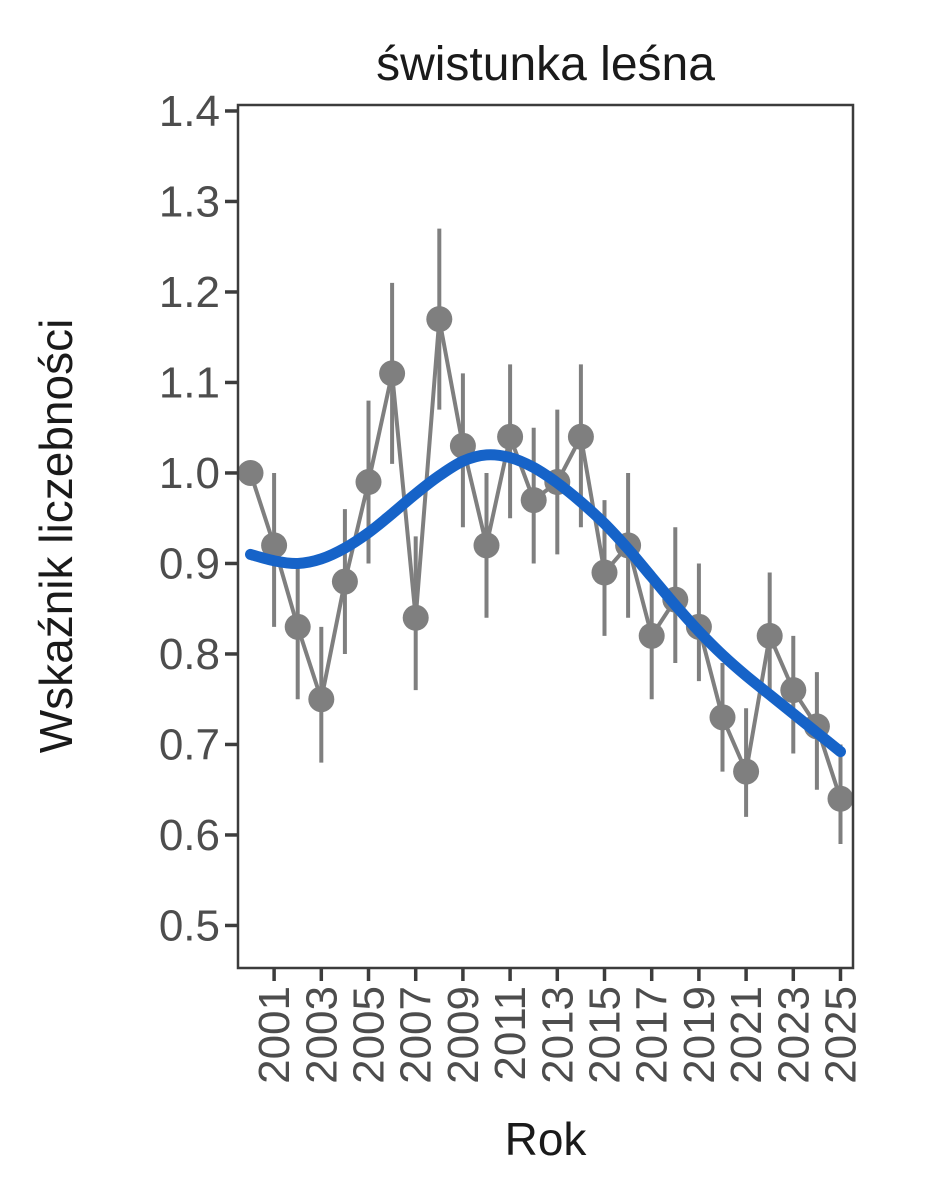 The height and width of the screenshot is (1181, 944). I want to click on y-axis-label: Wskaźnik liczebności, so click(56, 536).